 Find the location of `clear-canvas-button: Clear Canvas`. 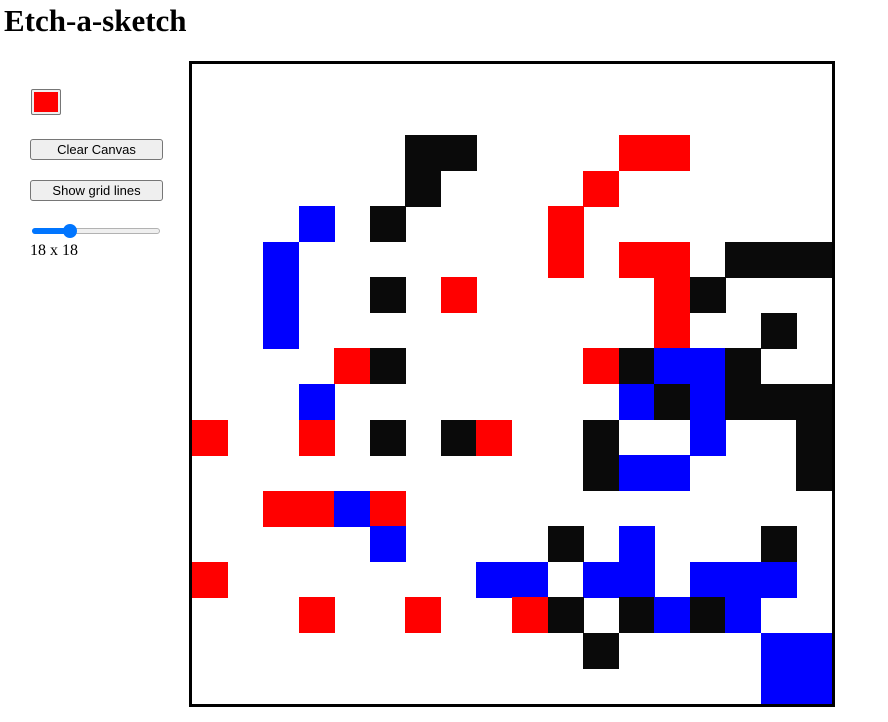

clear-canvas-button: Clear Canvas is located at coordinates (96, 149).